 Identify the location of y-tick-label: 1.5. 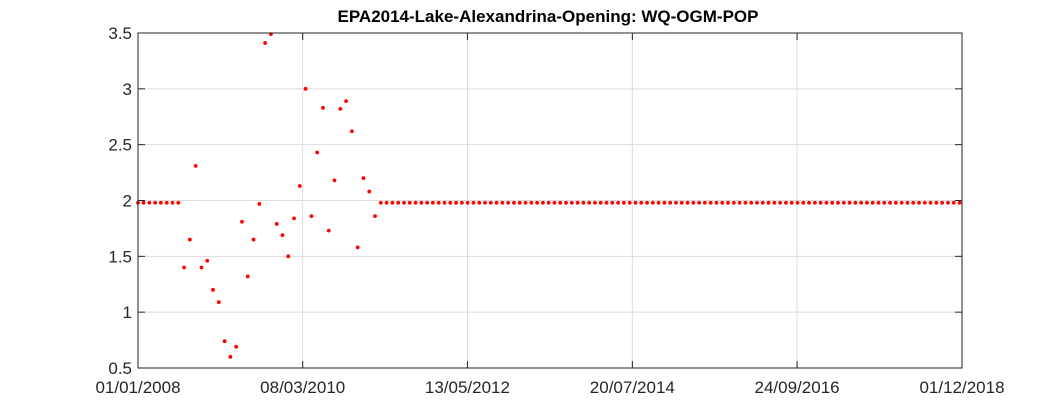
(120, 256).